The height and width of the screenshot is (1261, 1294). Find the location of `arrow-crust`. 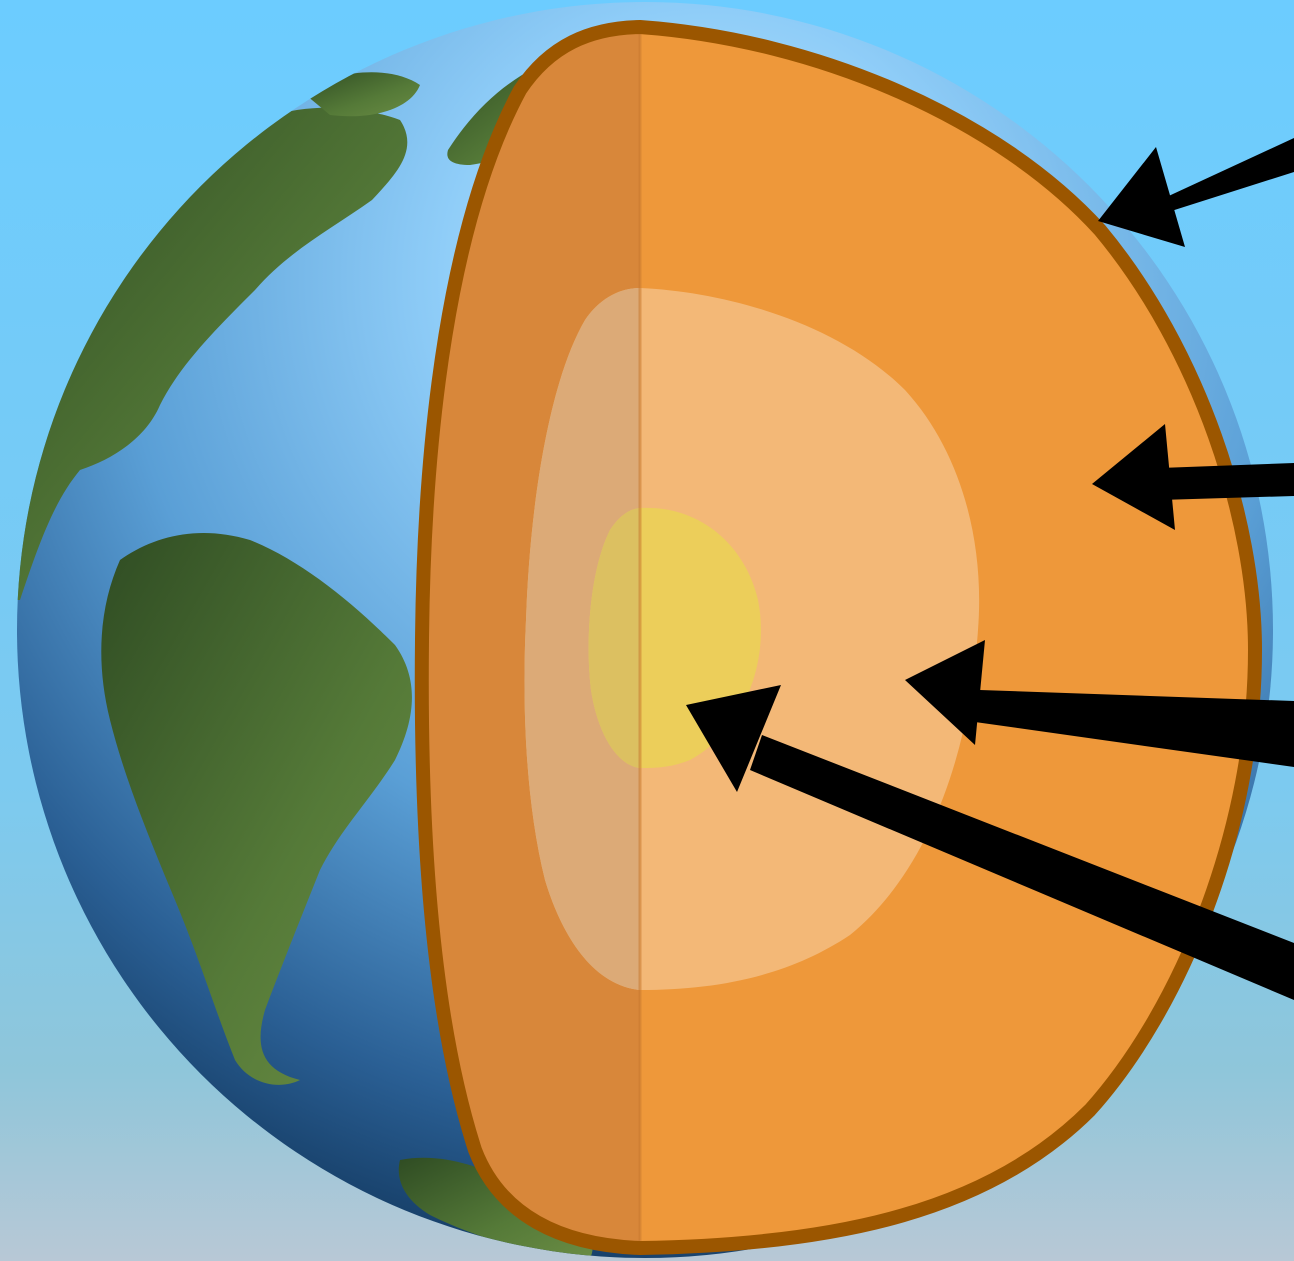

arrow-crust is located at coordinates (1196, 192).